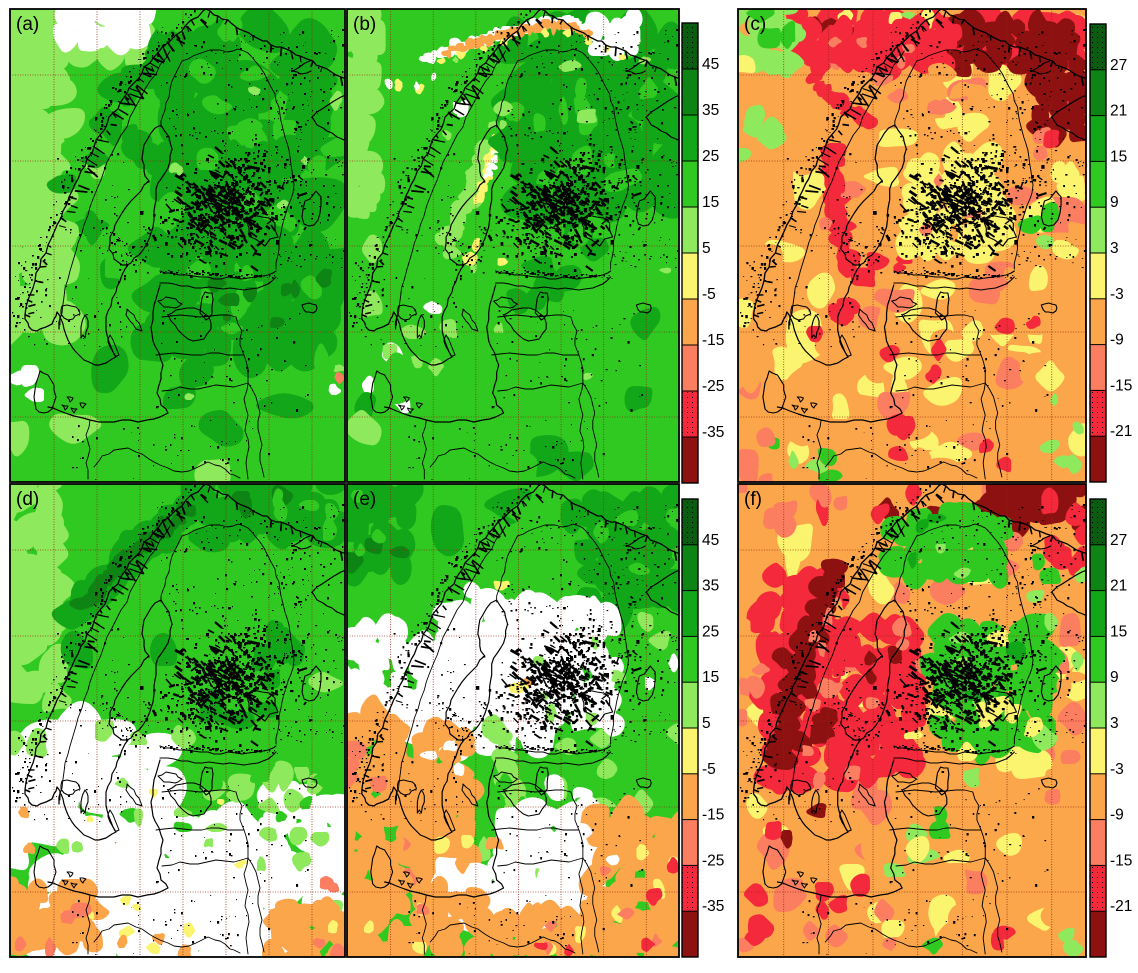 Image resolution: width=1138 pixels, height=973 pixels. Describe the element at coordinates (364, 499) in the screenshot. I see `svg-text: (e)` at that location.